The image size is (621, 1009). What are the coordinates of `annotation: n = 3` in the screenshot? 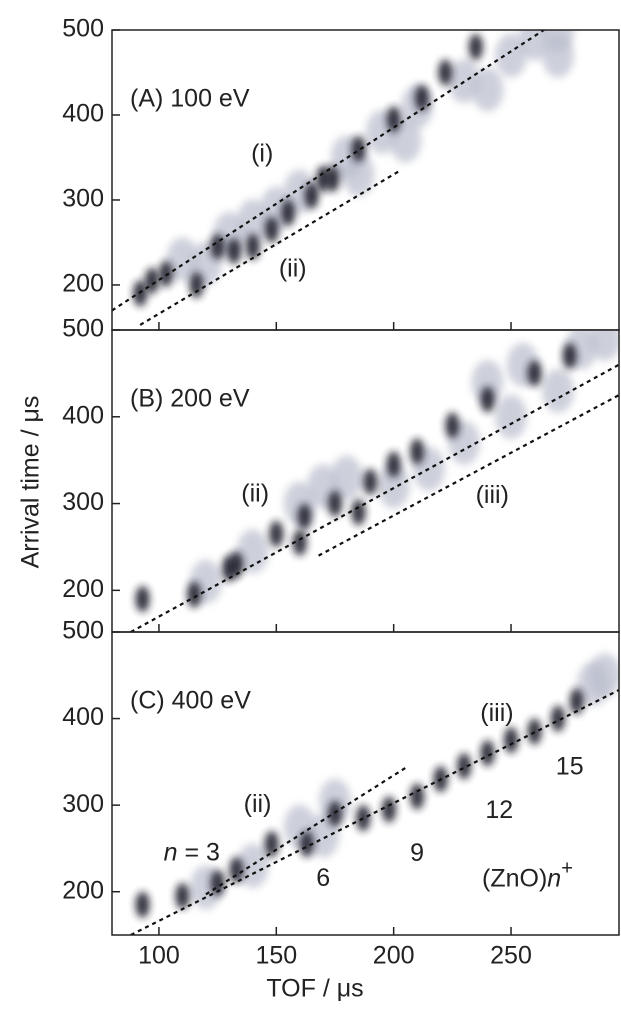 It's located at (192, 852).